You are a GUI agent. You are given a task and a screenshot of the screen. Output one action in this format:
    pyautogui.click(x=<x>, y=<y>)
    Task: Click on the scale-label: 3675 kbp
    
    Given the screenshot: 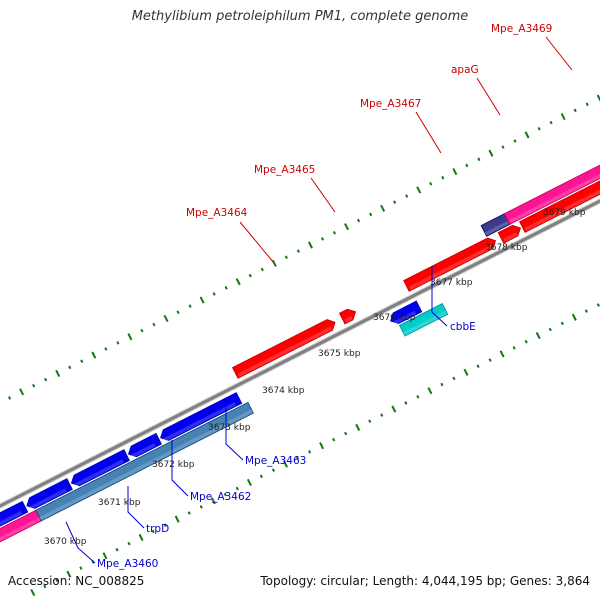 What is the action you would take?
    pyautogui.click(x=339, y=354)
    